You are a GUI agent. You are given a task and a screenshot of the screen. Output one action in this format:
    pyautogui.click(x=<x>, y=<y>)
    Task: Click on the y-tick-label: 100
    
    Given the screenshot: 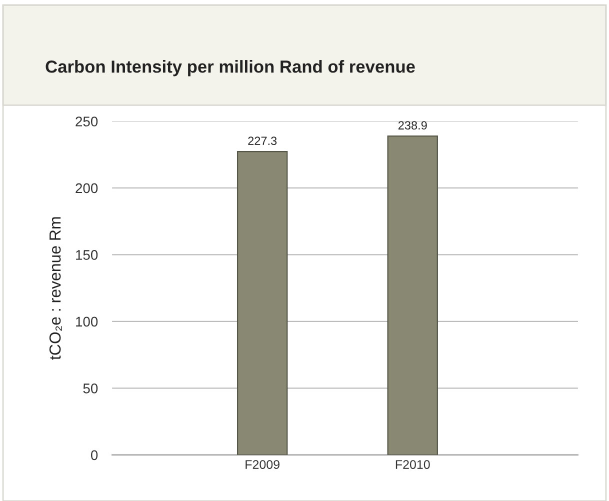 What is the action you would take?
    pyautogui.click(x=87, y=321)
    